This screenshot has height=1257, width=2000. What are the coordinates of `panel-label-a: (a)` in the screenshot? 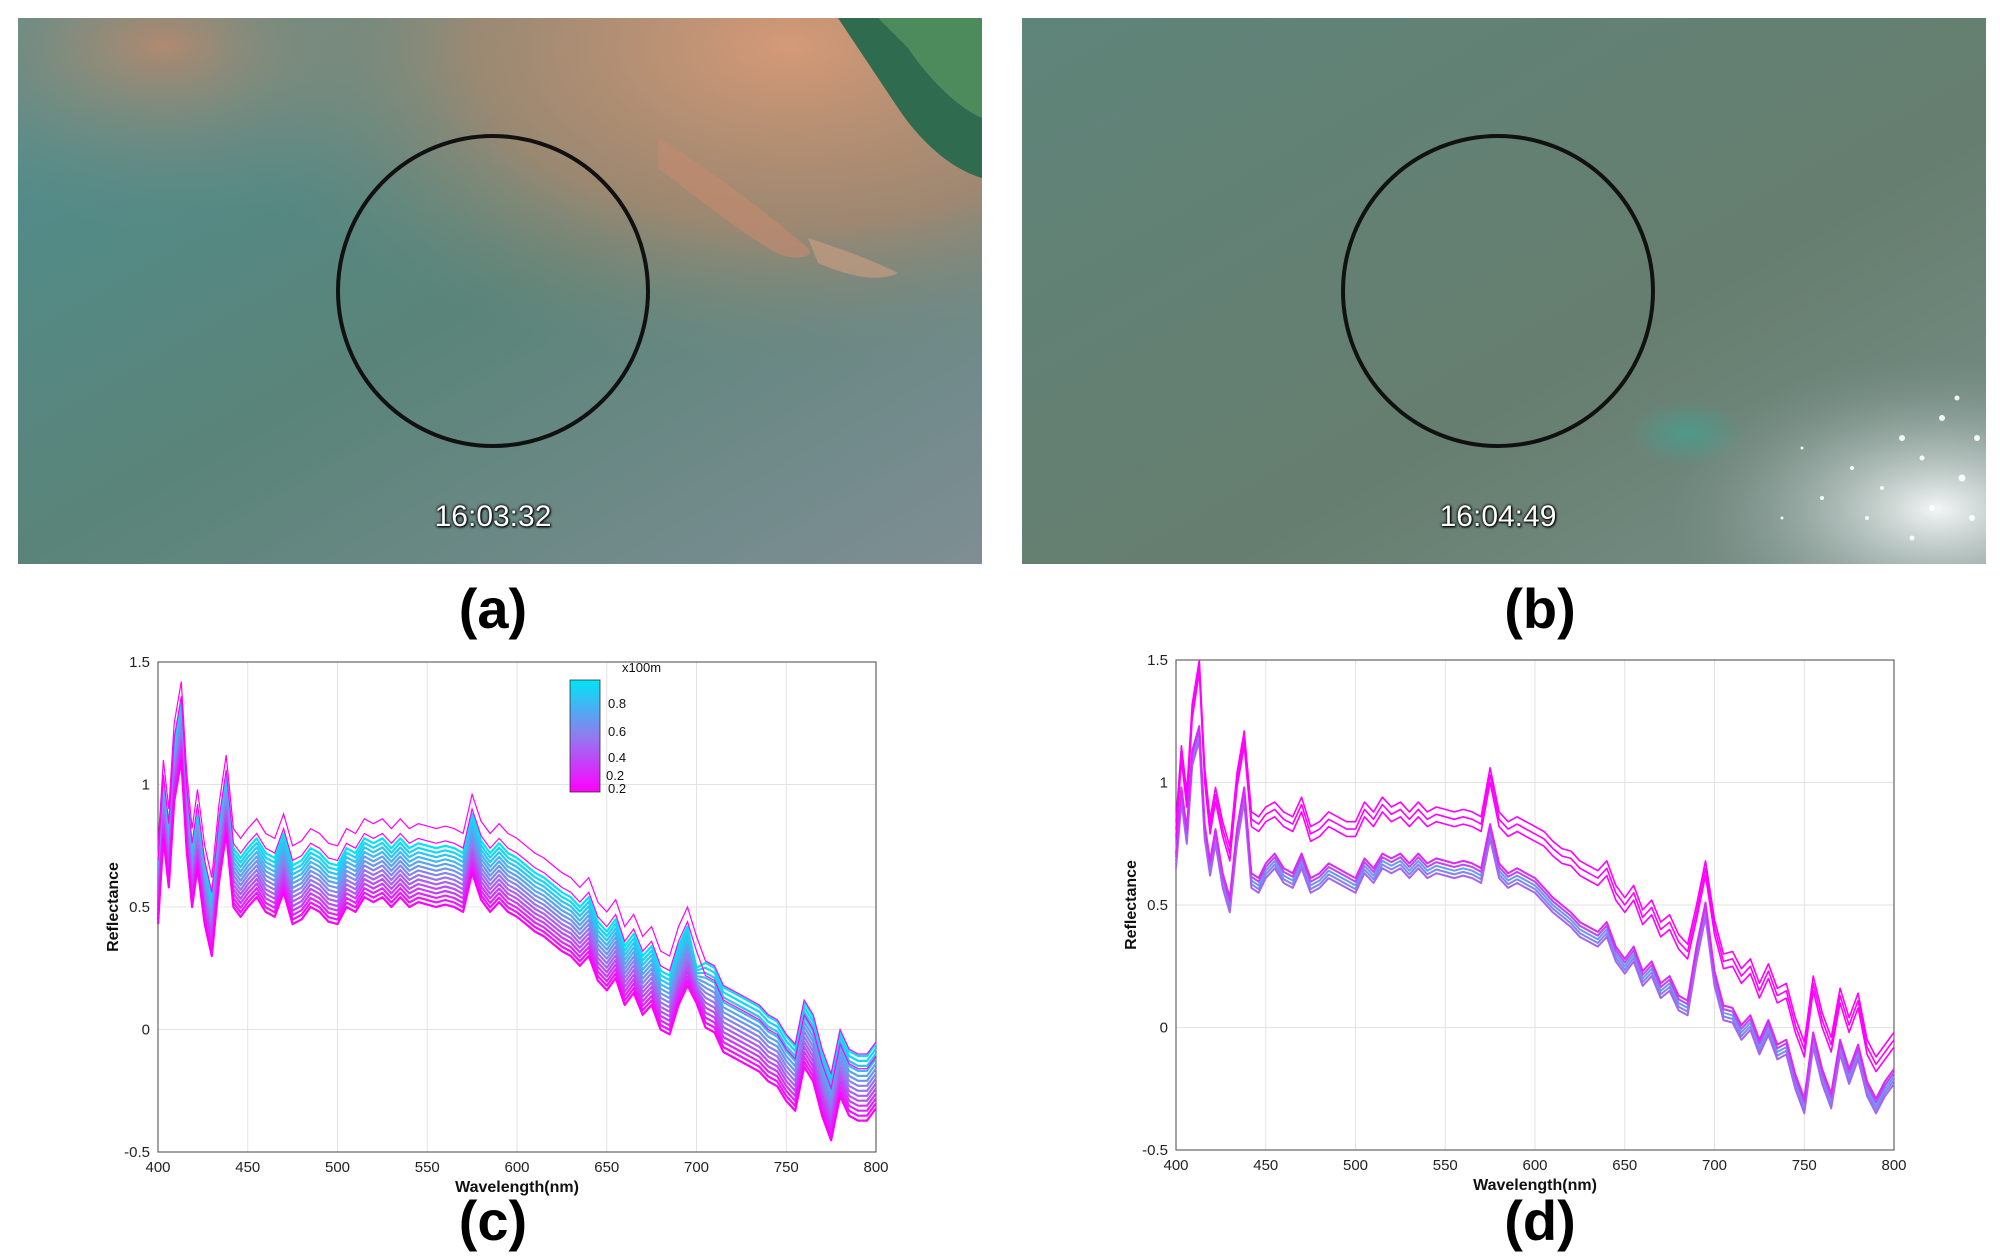 It's located at (493, 608).